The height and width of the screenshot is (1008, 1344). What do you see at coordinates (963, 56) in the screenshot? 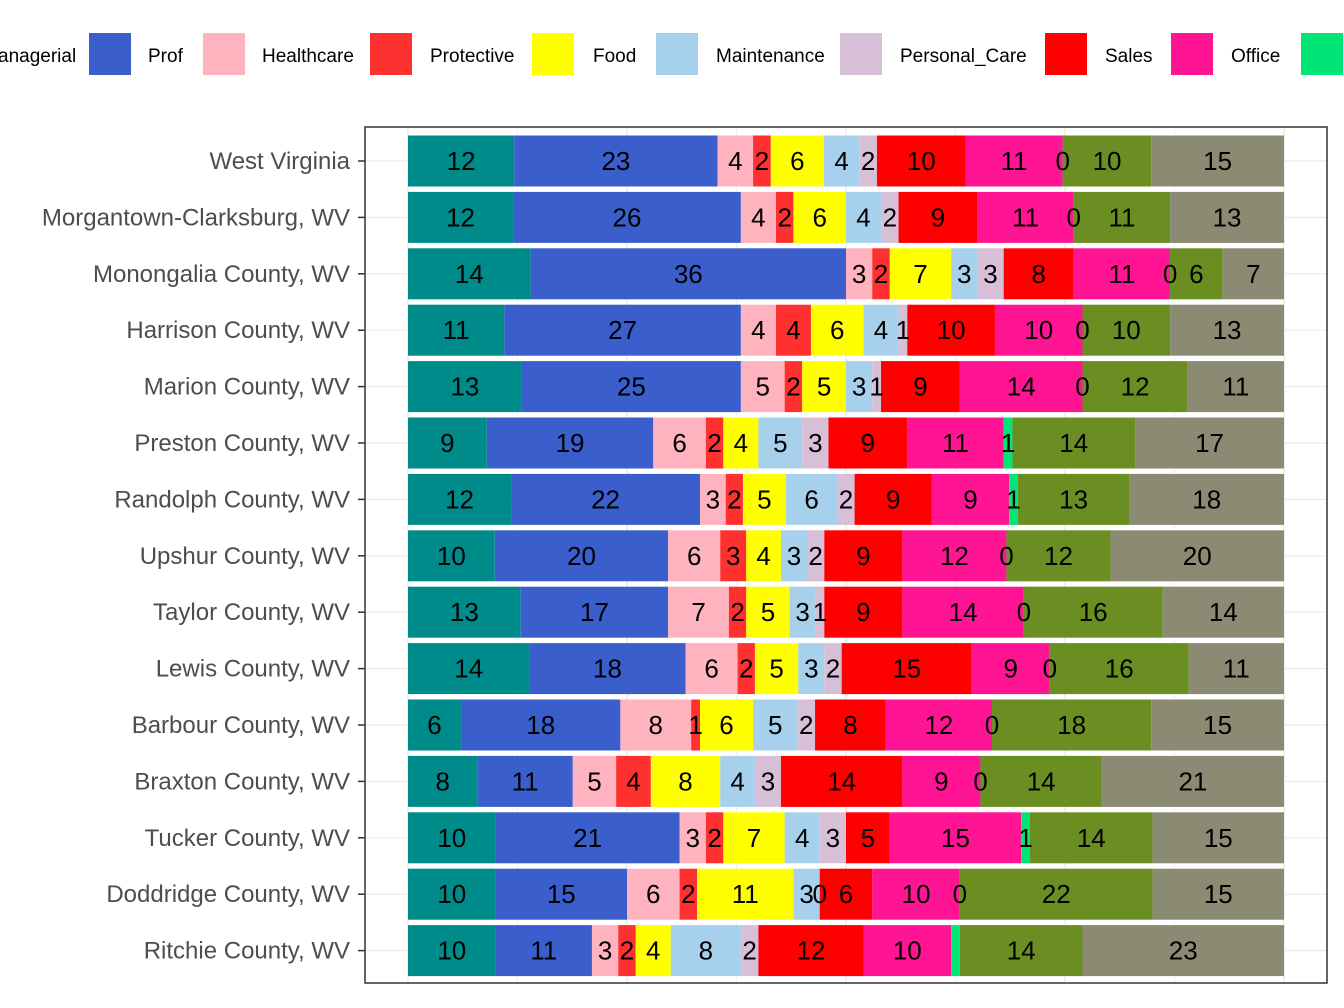
I see `legend-label: Personal_Care` at bounding box center [963, 56].